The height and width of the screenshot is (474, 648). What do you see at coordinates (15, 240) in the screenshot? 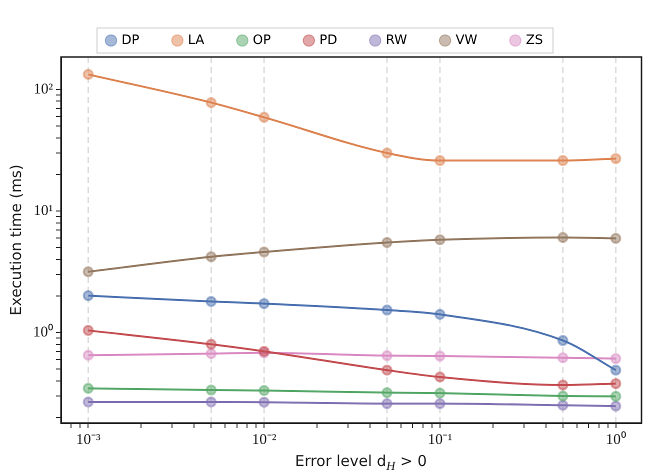
I see `y-axis-title: Execution time (ms)` at bounding box center [15, 240].